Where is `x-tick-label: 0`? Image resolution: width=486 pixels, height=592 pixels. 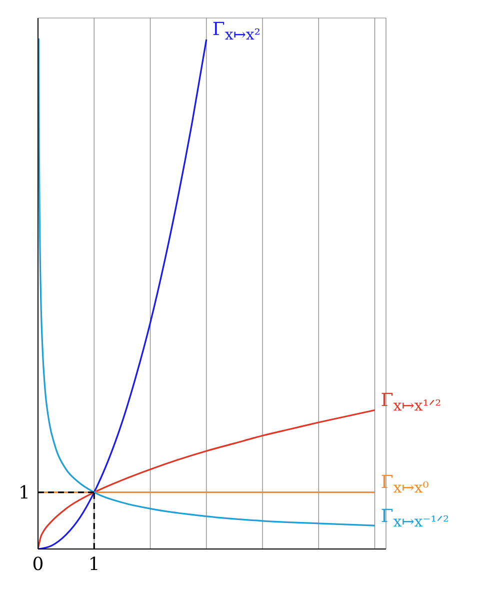
x-tick-label: 0 is located at coordinates (38, 564).